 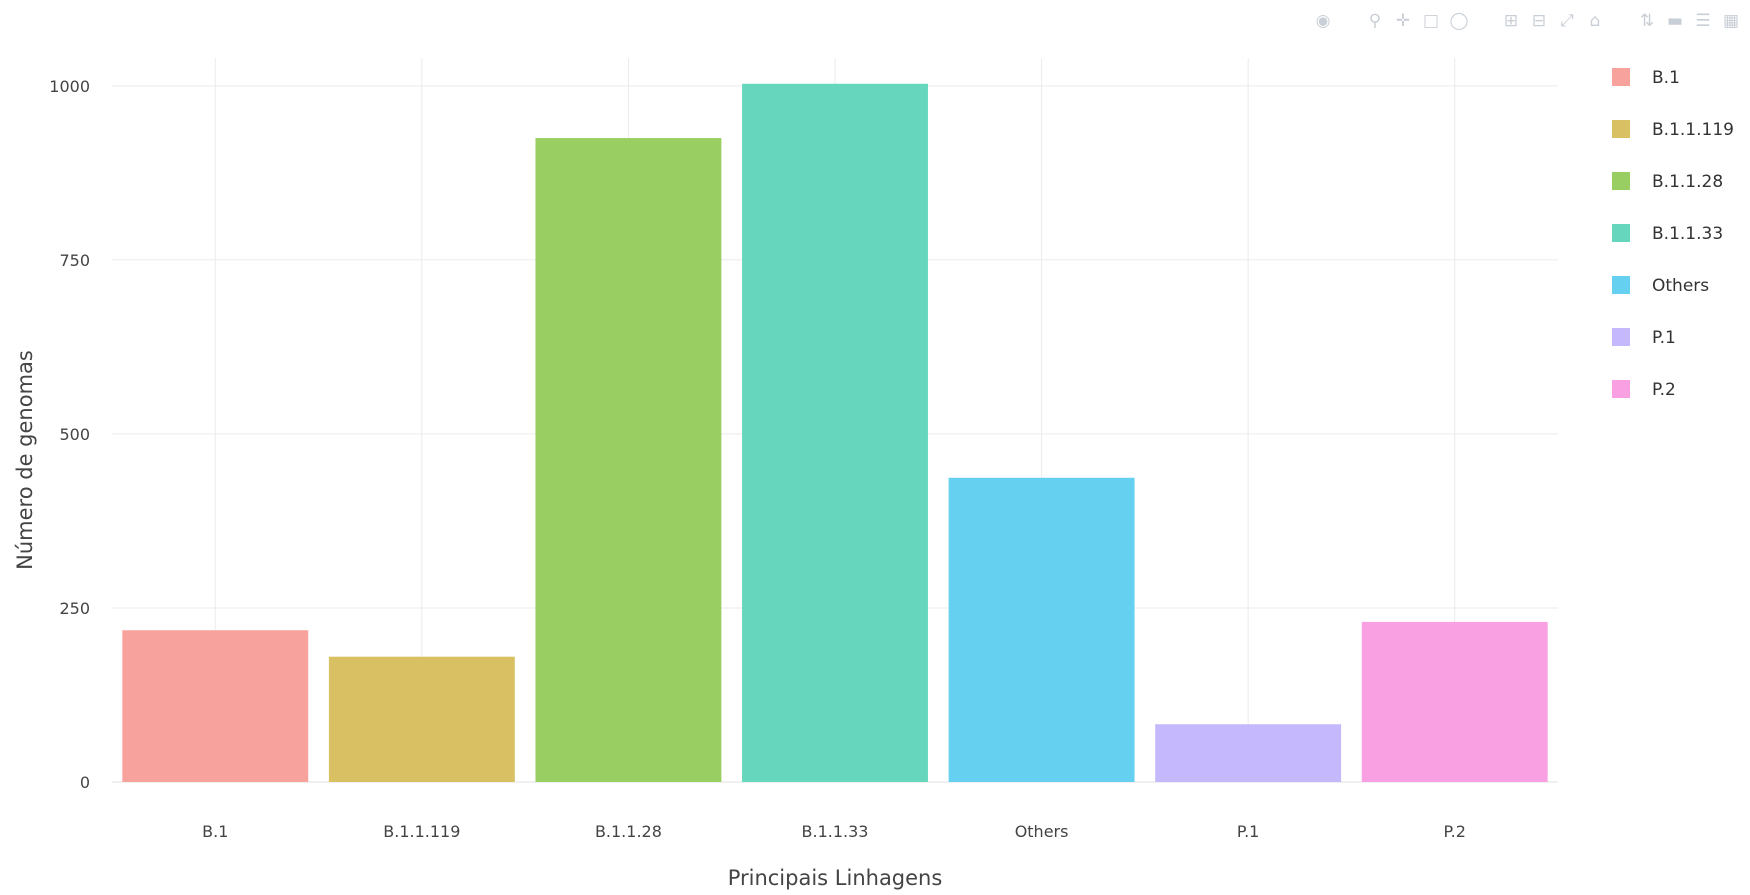 What do you see at coordinates (1693, 130) in the screenshot?
I see `legend-label: B.1.1.119` at bounding box center [1693, 130].